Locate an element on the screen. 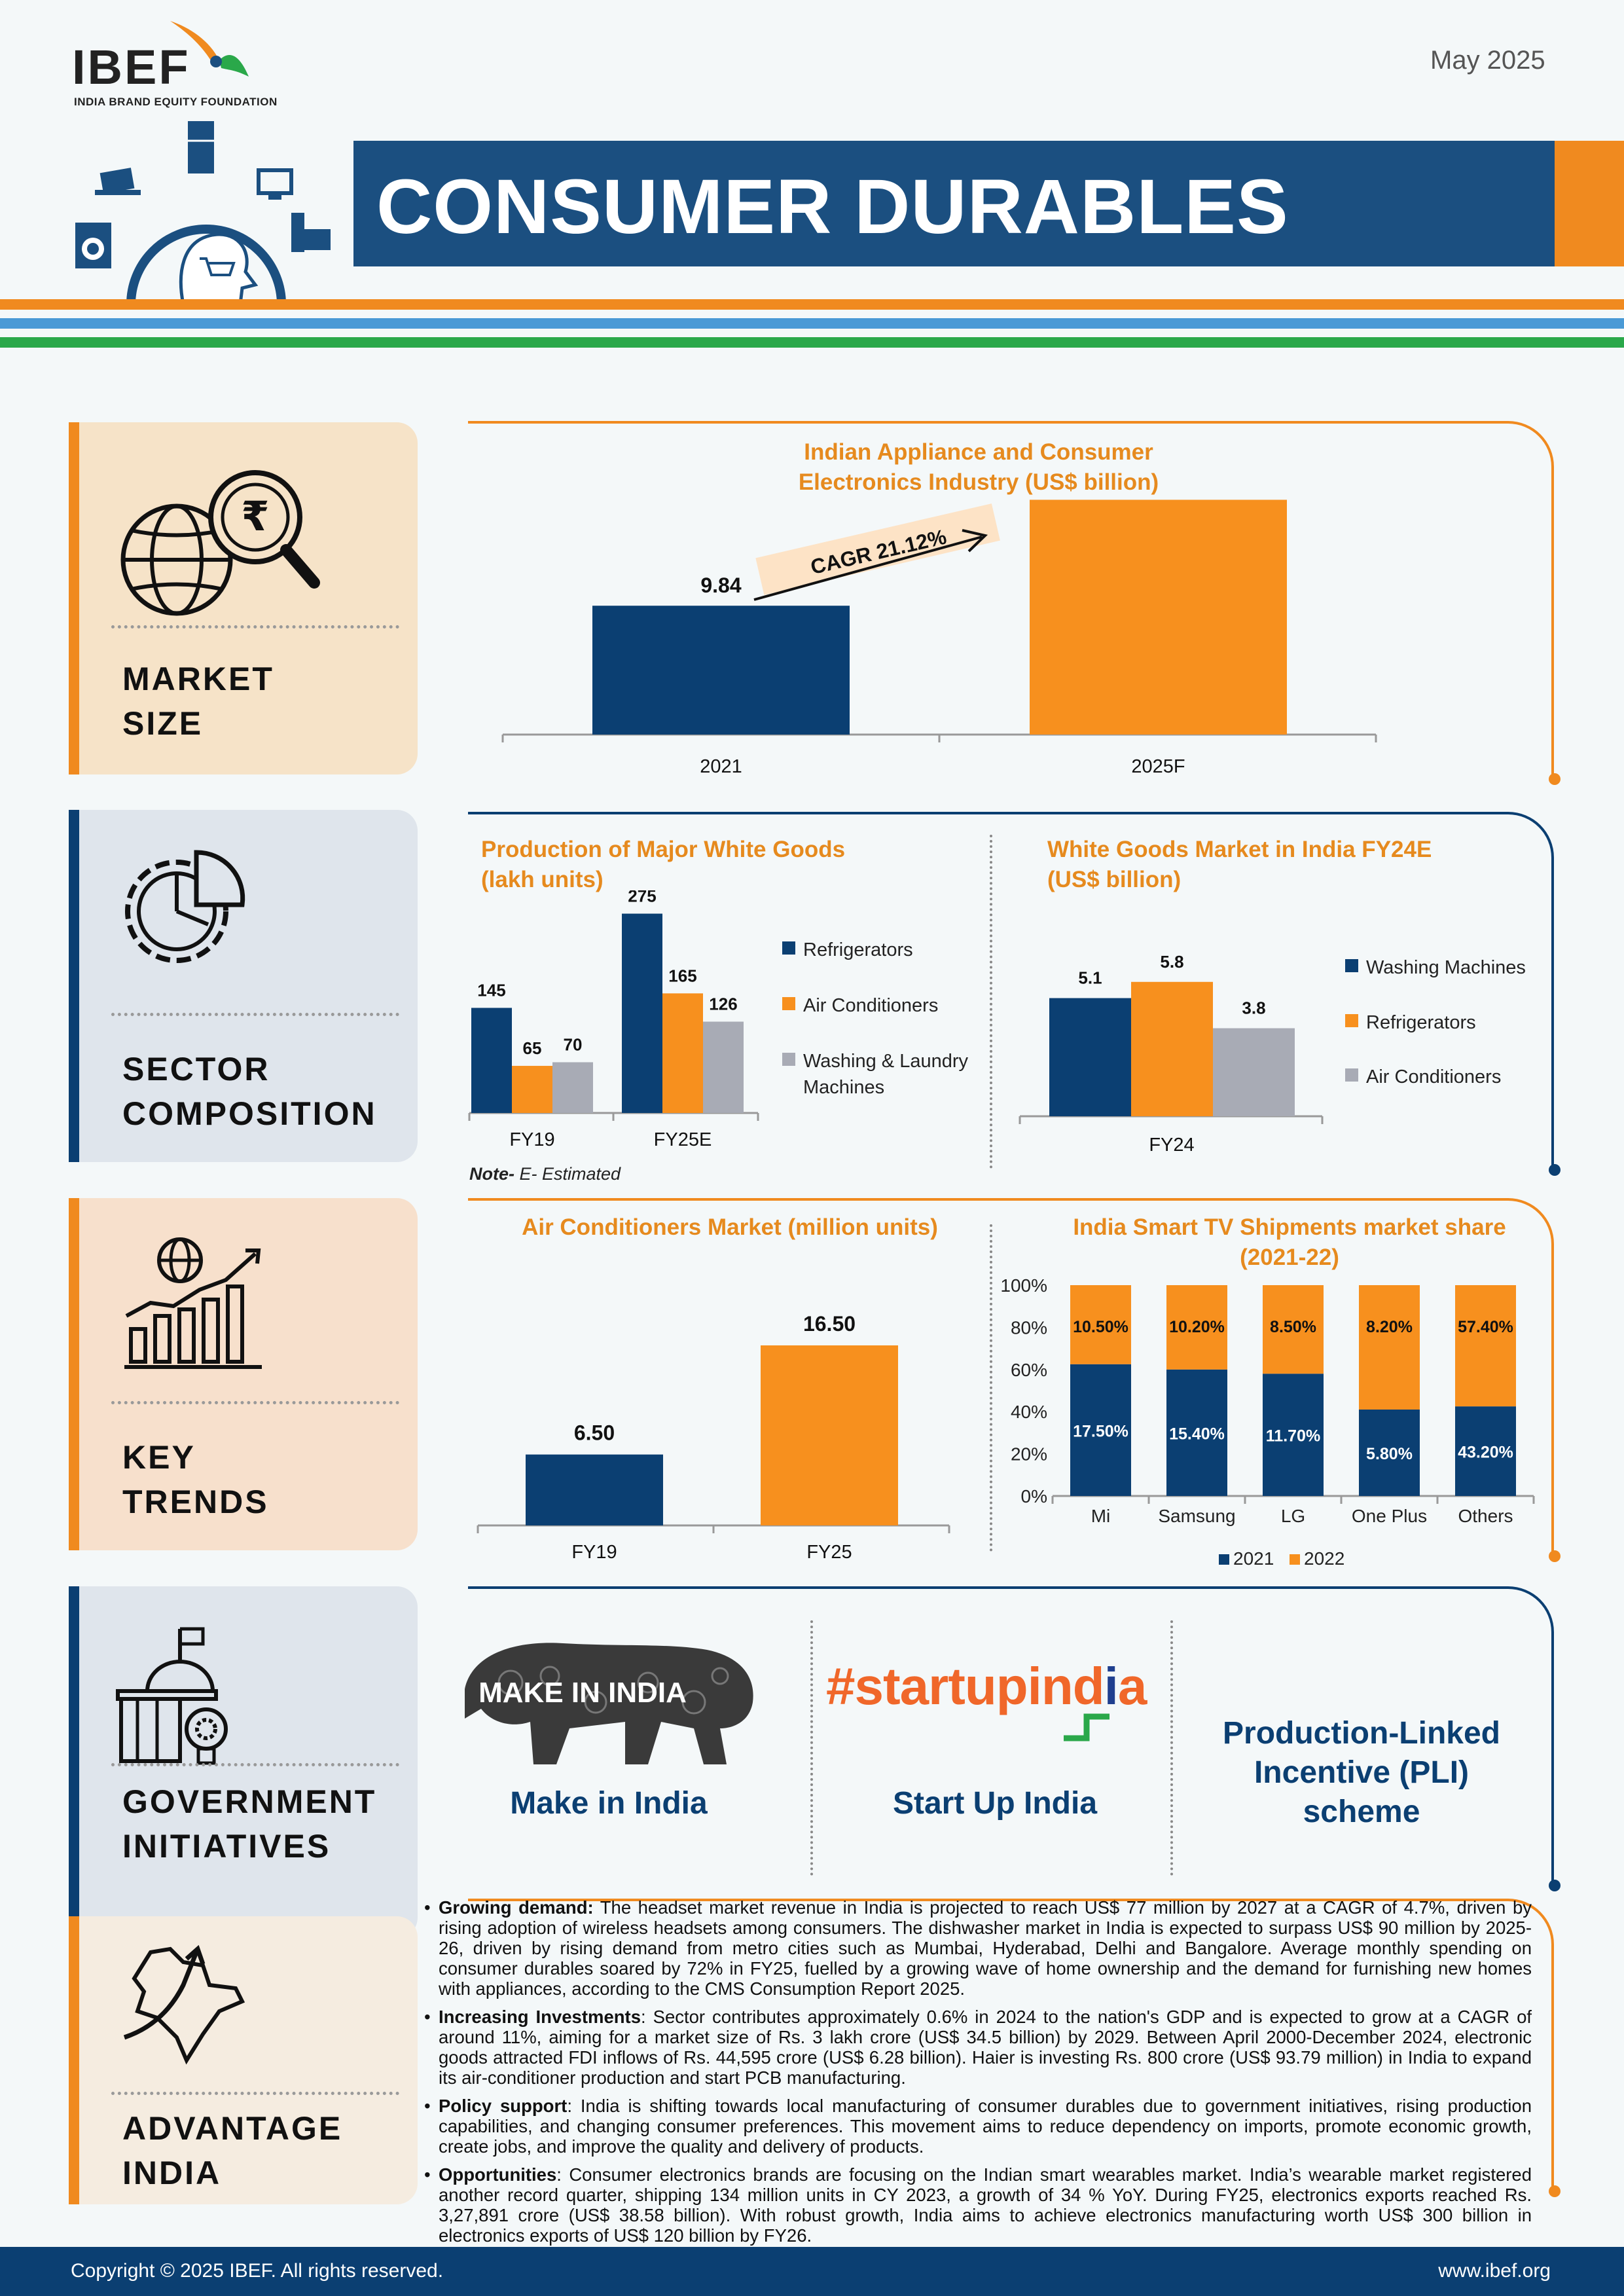 This screenshot has width=1624, height=2296. x-tick-label: Samsung is located at coordinates (1196, 1516).